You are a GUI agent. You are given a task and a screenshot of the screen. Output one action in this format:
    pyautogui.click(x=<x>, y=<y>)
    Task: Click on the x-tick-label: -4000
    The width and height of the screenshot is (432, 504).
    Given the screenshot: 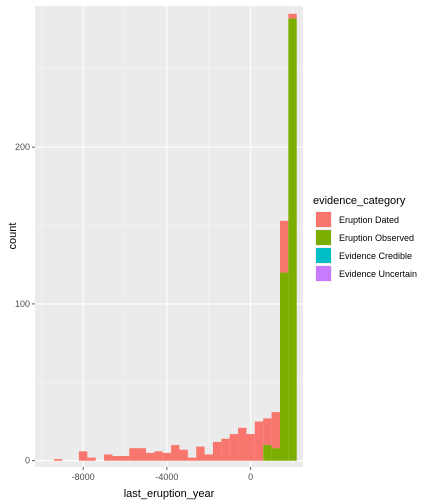 What is the action you would take?
    pyautogui.click(x=166, y=477)
    